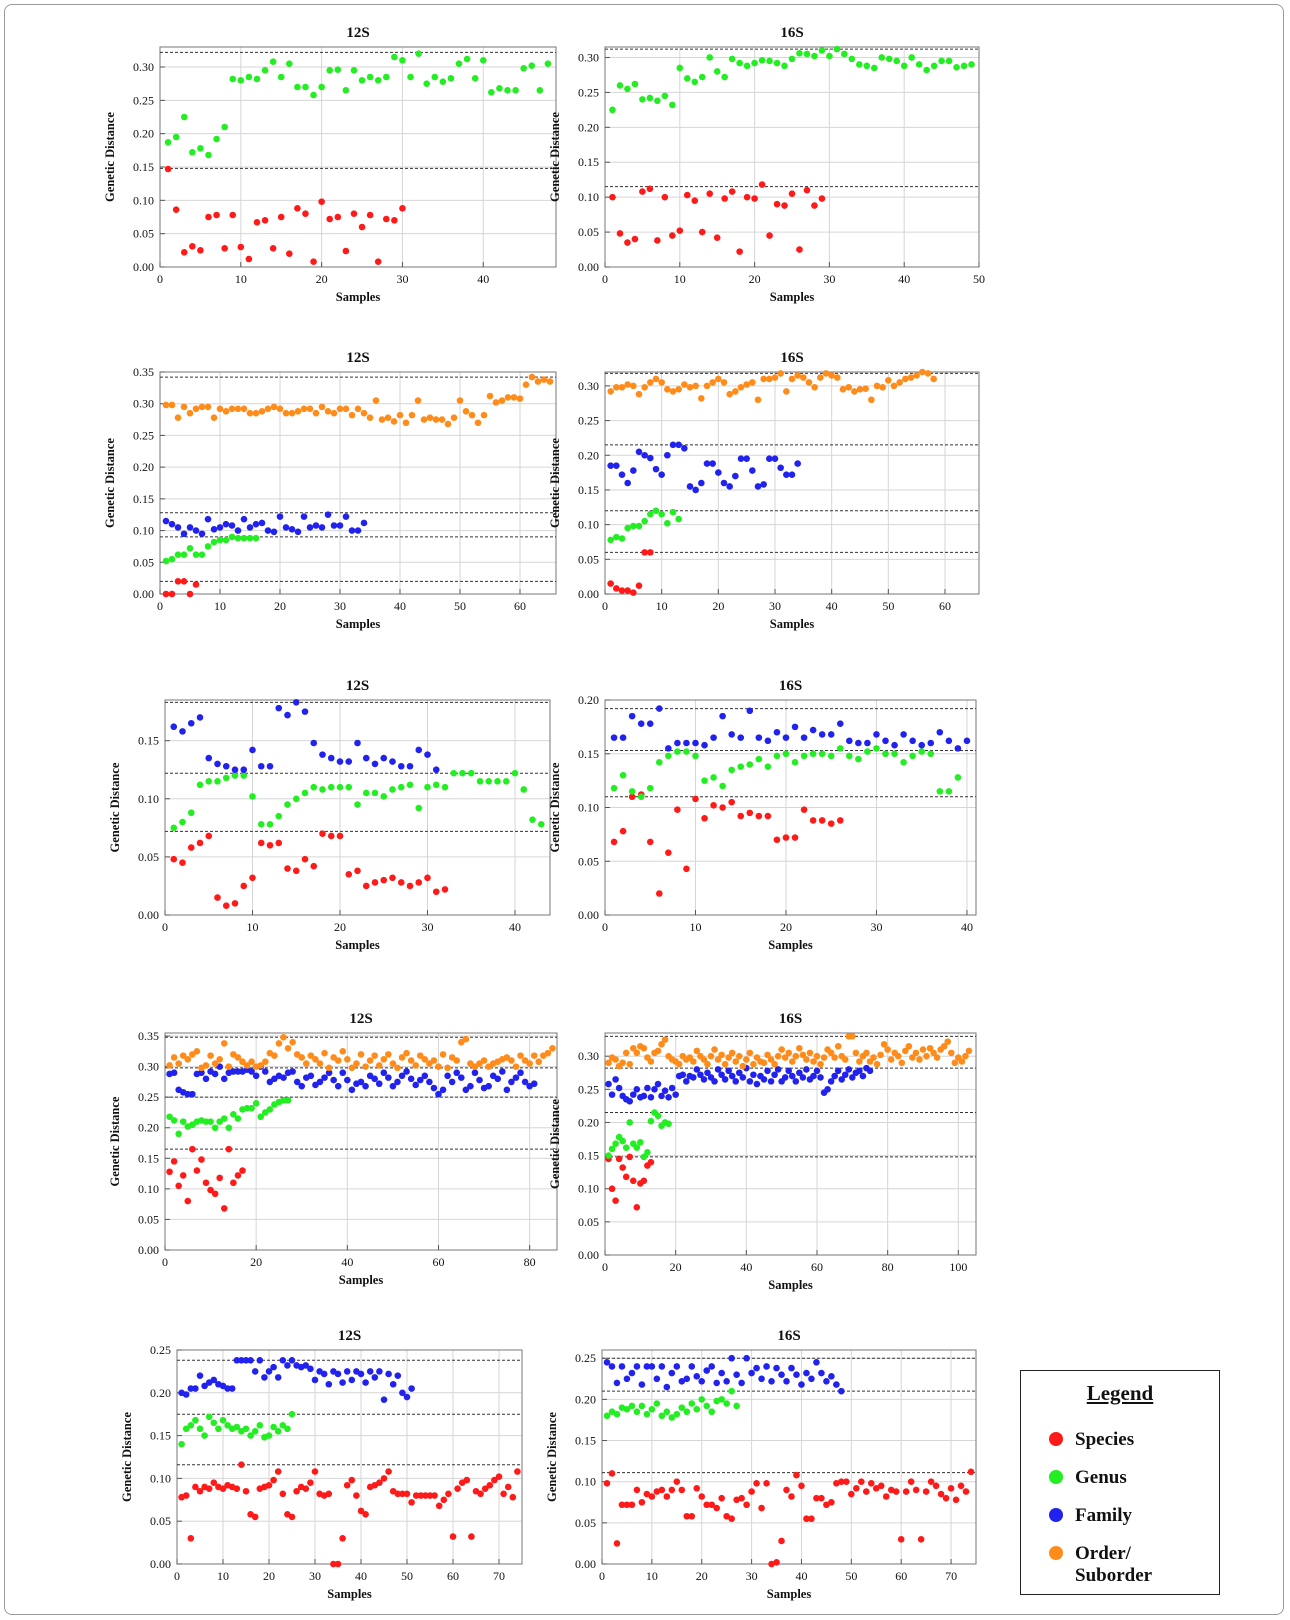 This screenshot has width=1290, height=1620. Describe the element at coordinates (1090, 1516) in the screenshot. I see `legend-item-family: Family` at that location.